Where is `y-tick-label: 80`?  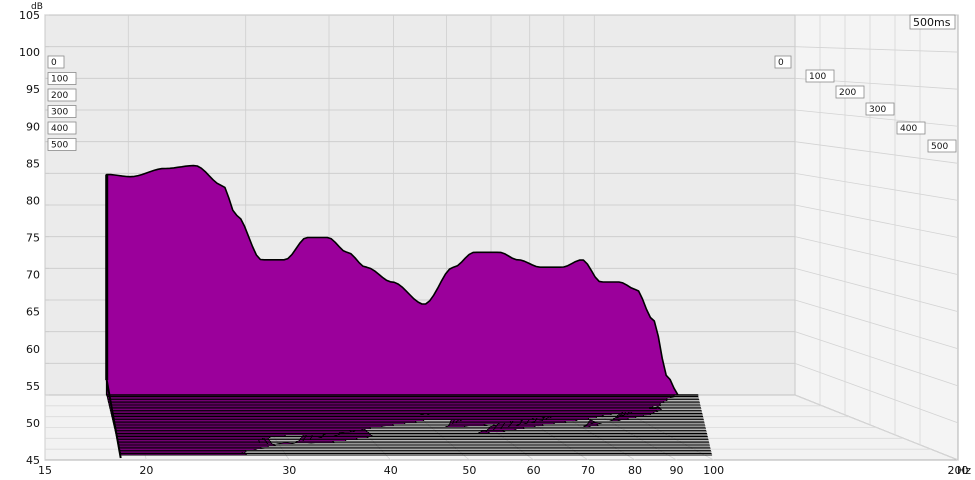
y-tick-label: 80 is located at coordinates (33, 200).